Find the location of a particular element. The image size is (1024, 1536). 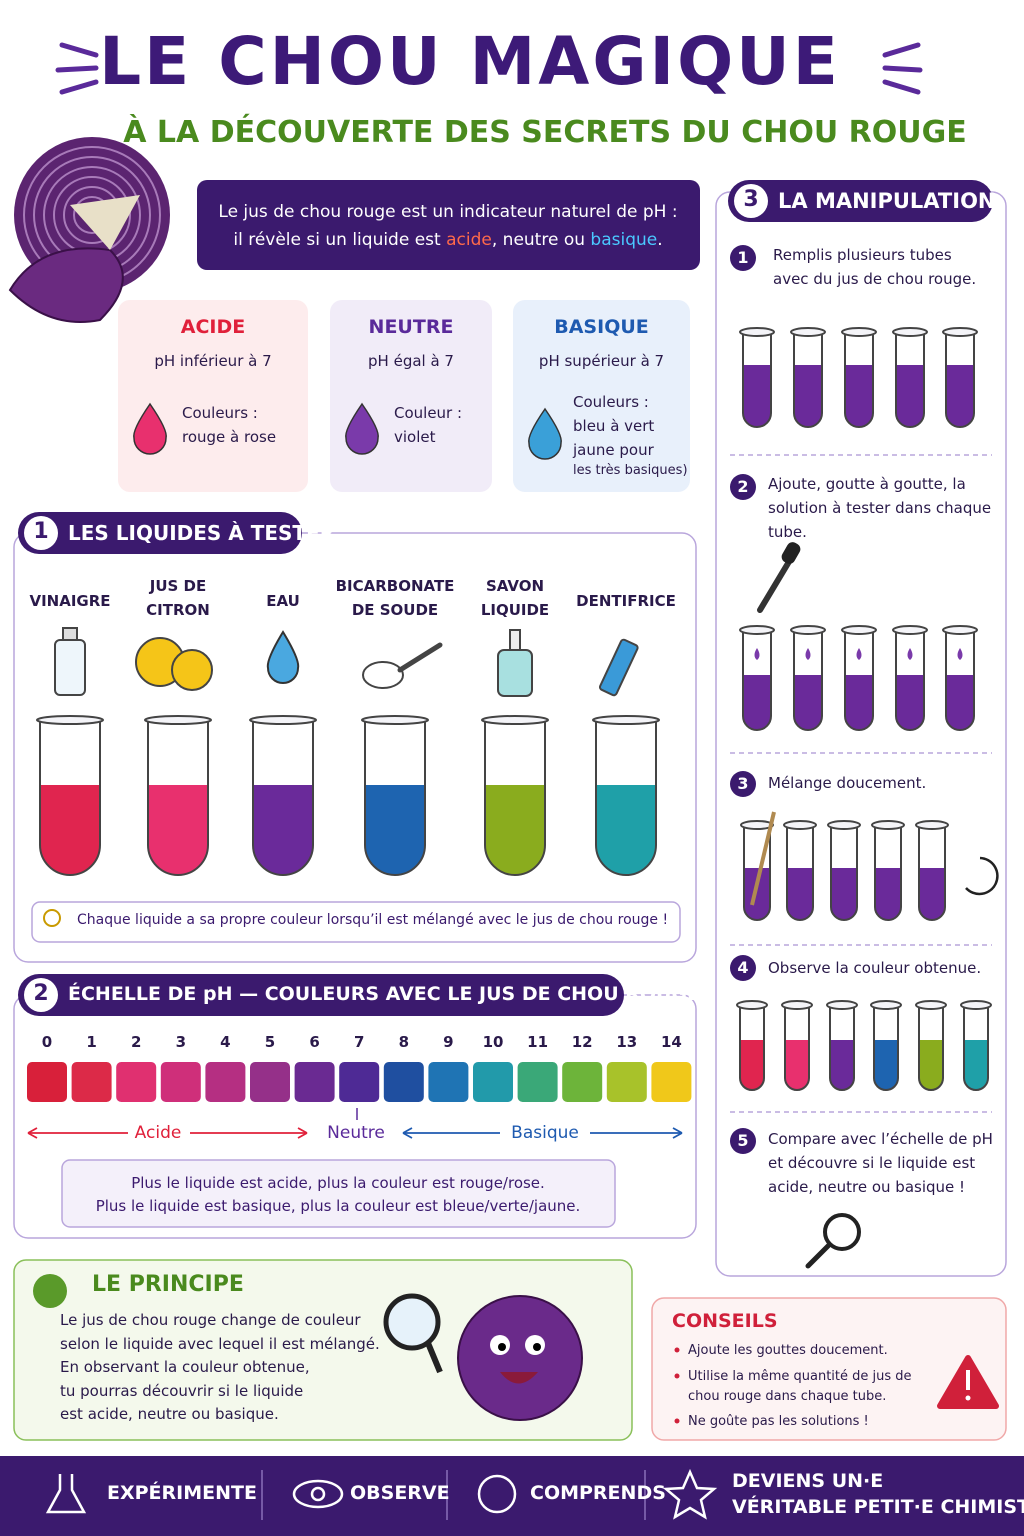

section-number-bg is located at coordinates (751, 201).